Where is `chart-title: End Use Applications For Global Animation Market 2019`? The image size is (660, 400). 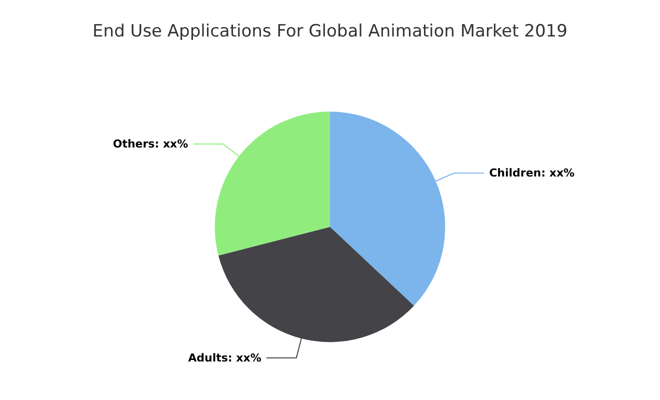 chart-title: End Use Applications For Global Animation Market 2019 is located at coordinates (330, 32).